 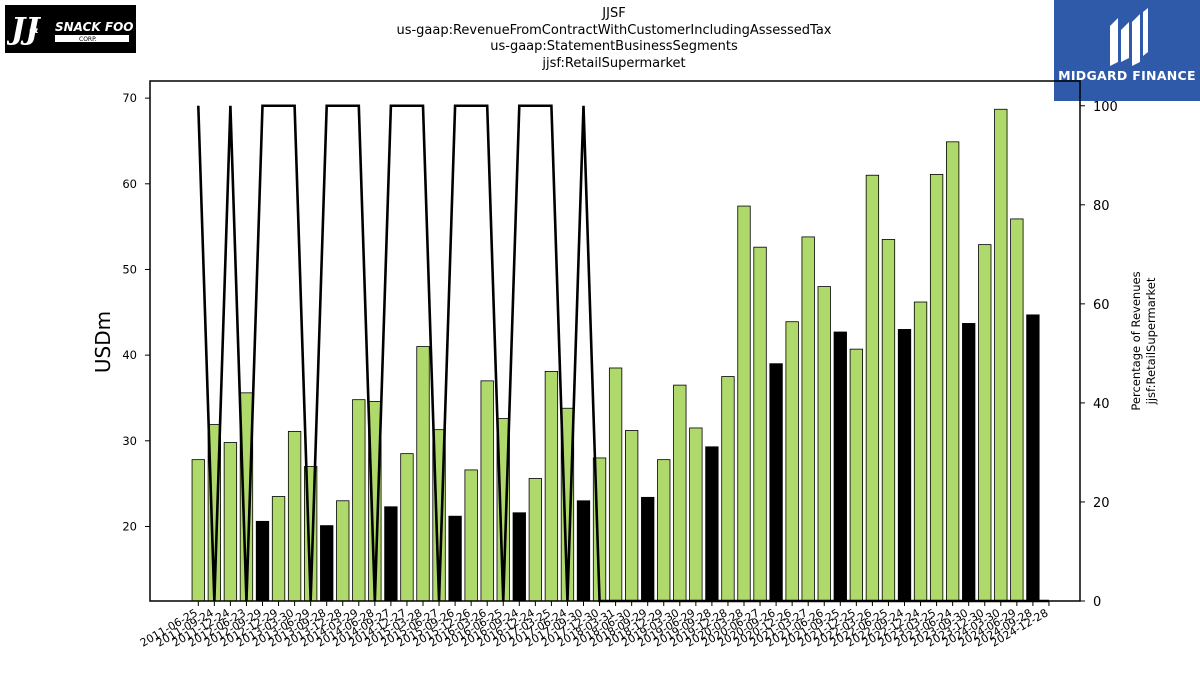 What do you see at coordinates (129, 98) in the screenshot?
I see `y-tick-label: 70` at bounding box center [129, 98].